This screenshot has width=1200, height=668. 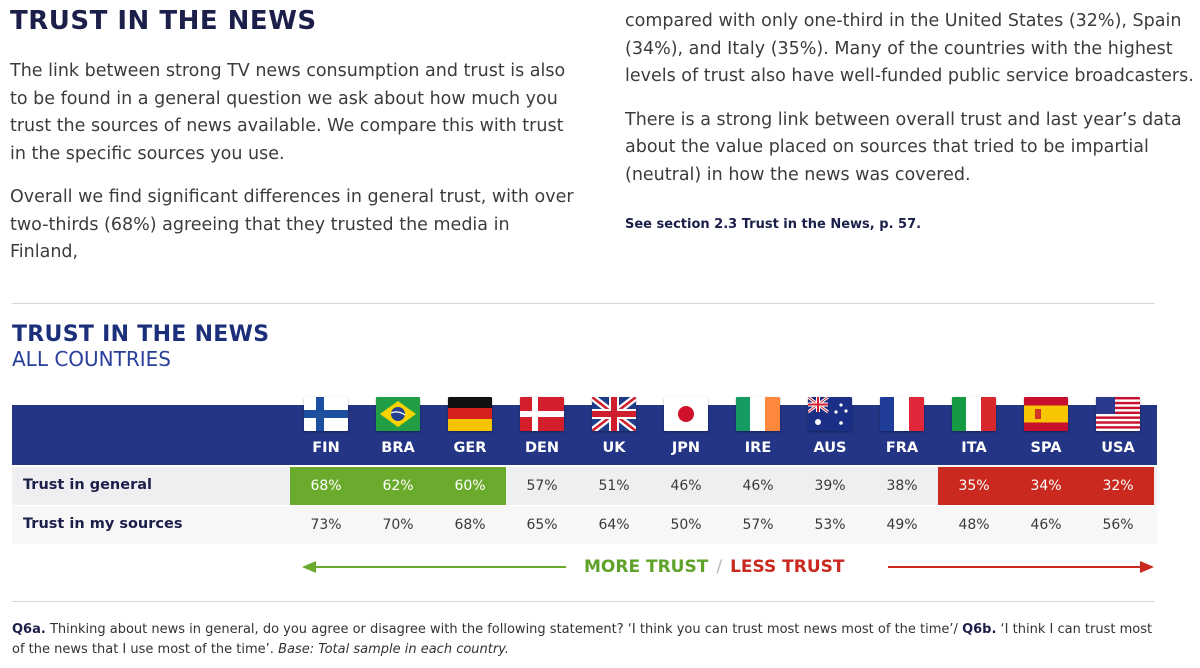 What do you see at coordinates (470, 448) in the screenshot?
I see `country-code: GER` at bounding box center [470, 448].